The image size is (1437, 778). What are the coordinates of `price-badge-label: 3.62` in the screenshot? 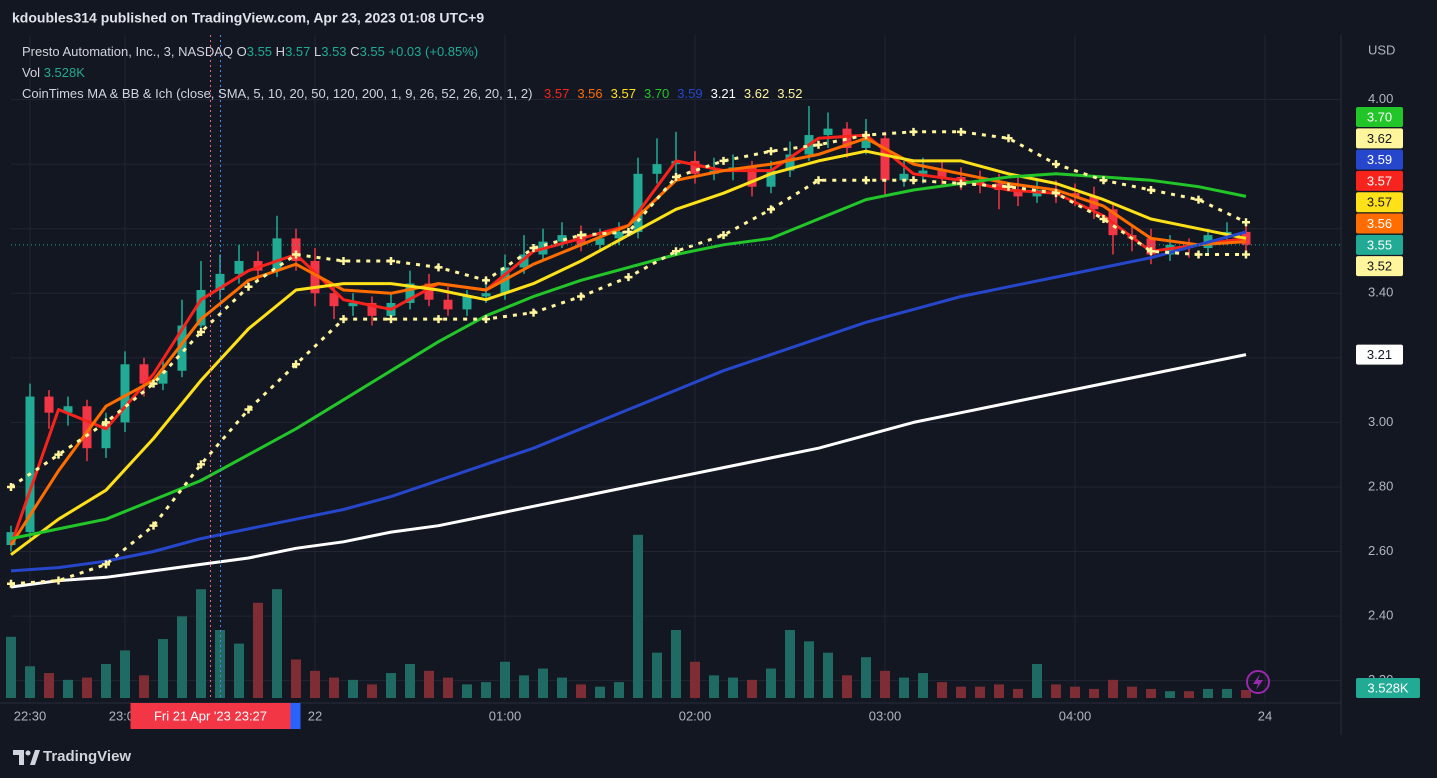 It's located at (1379, 138).